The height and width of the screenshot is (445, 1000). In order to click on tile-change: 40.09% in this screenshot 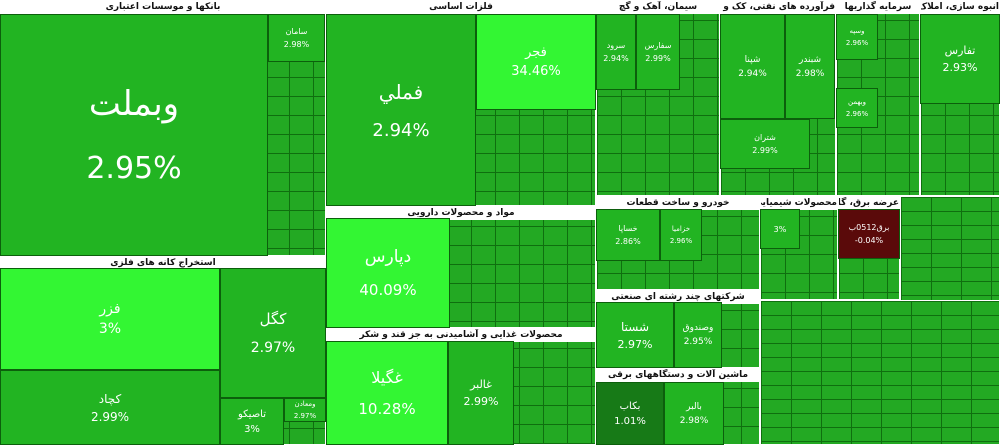, I will do `click(388, 289)`.